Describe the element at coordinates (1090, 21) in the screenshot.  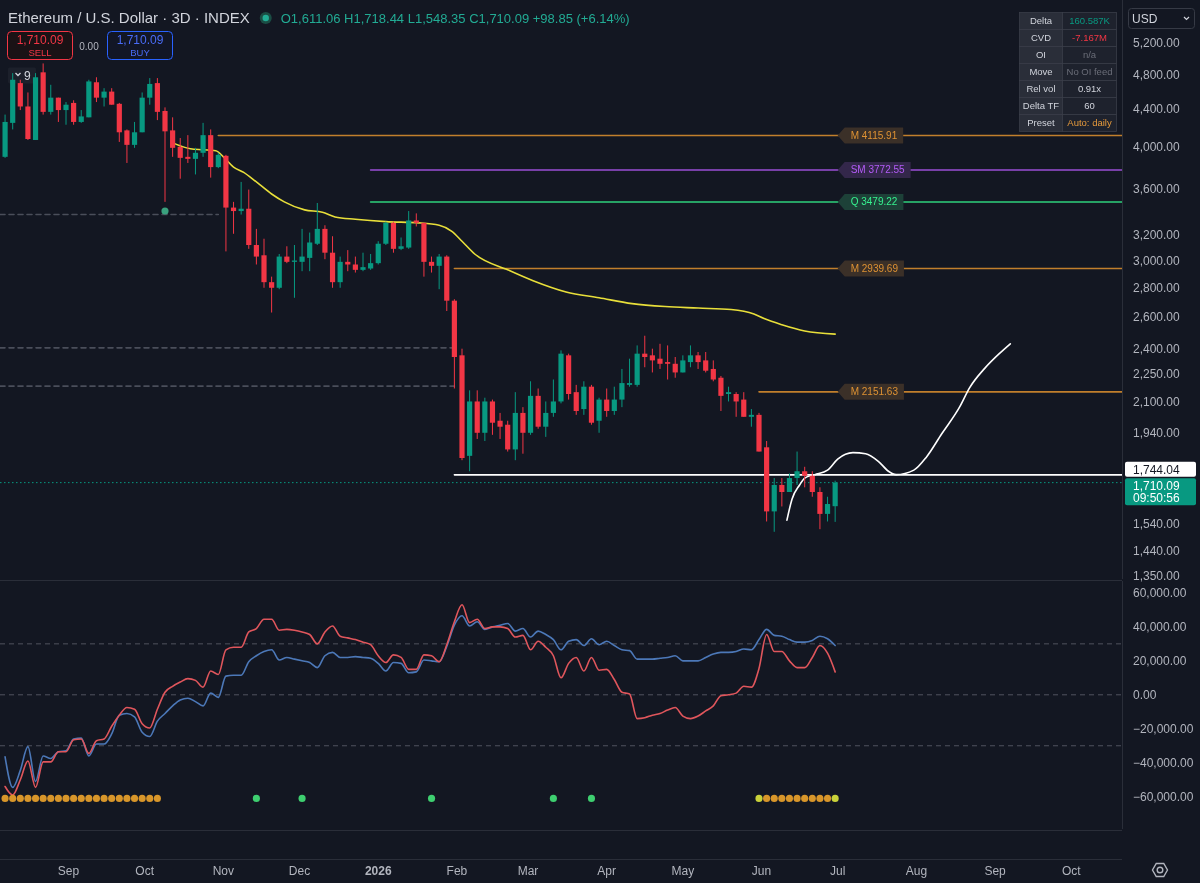
I see `annotation: 160.587K` at that location.